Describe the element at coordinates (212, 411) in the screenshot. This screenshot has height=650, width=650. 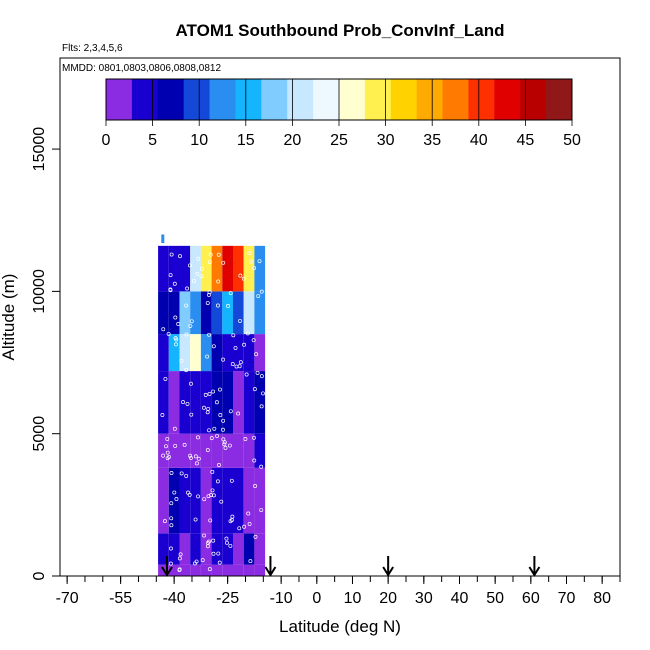
I see `sample-markers` at that location.